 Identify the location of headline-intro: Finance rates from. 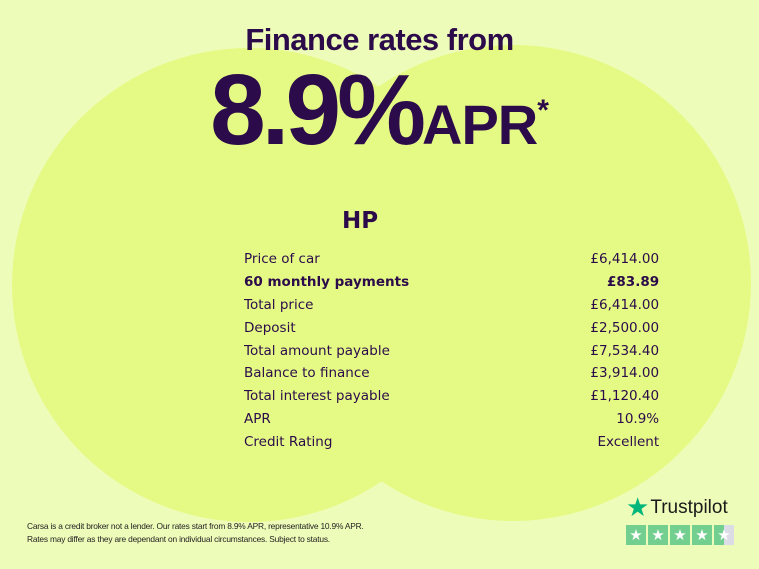
(379, 39).